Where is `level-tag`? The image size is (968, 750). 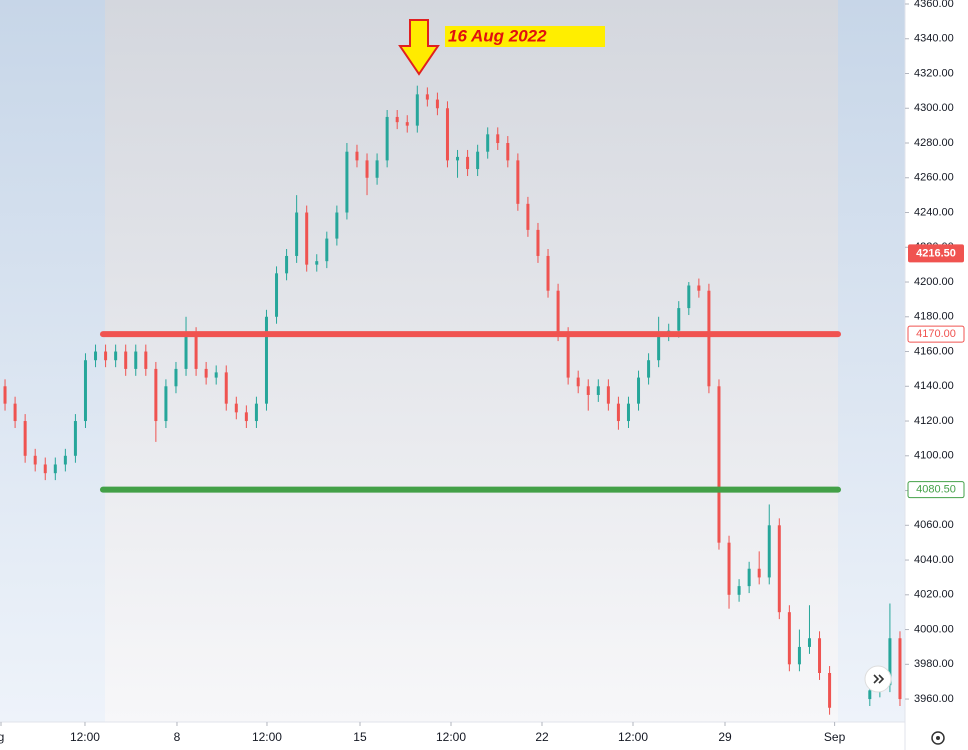 level-tag is located at coordinates (936, 490).